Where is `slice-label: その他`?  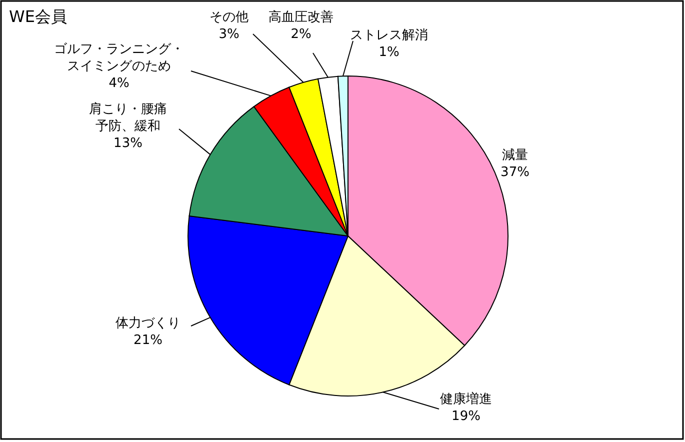 slice-label: その他 is located at coordinates (229, 17).